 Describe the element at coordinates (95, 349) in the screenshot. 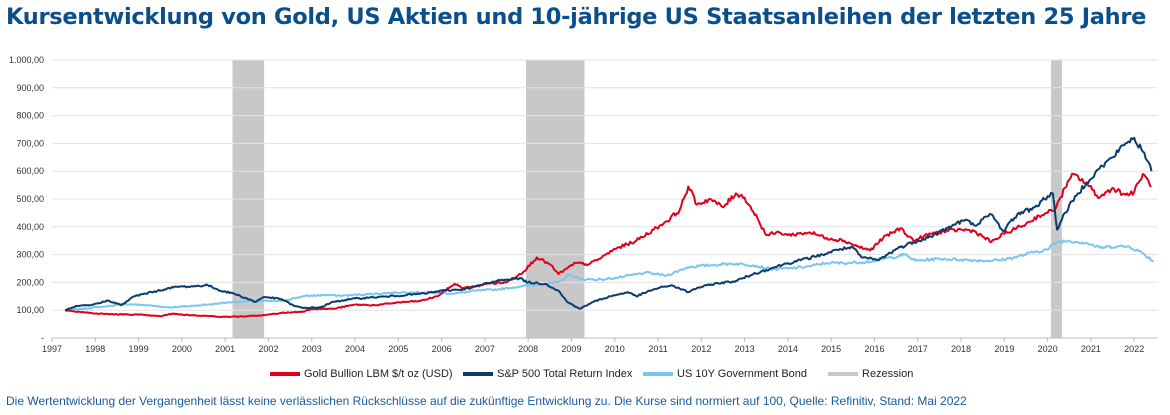

I see `x-tick-label: 1998` at that location.